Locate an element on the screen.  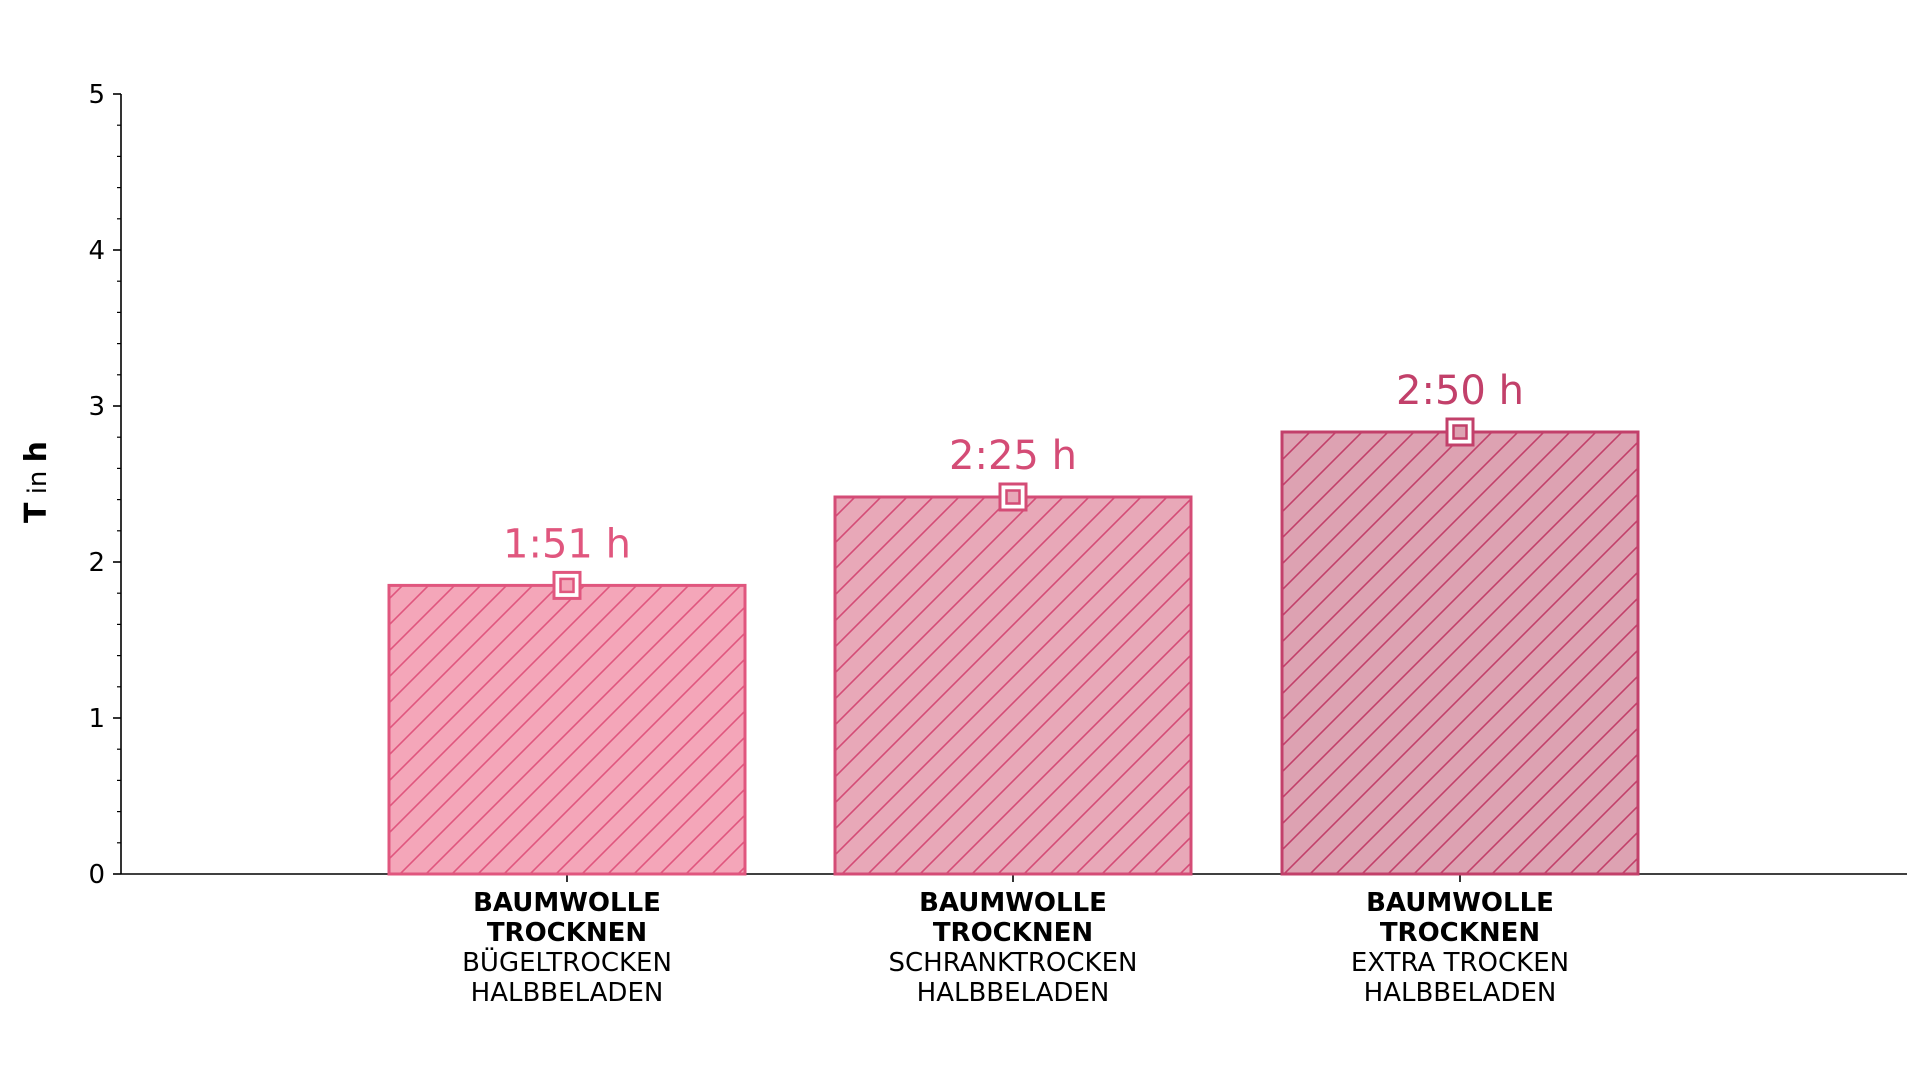
bar-marker-outer is located at coordinates (567, 585).